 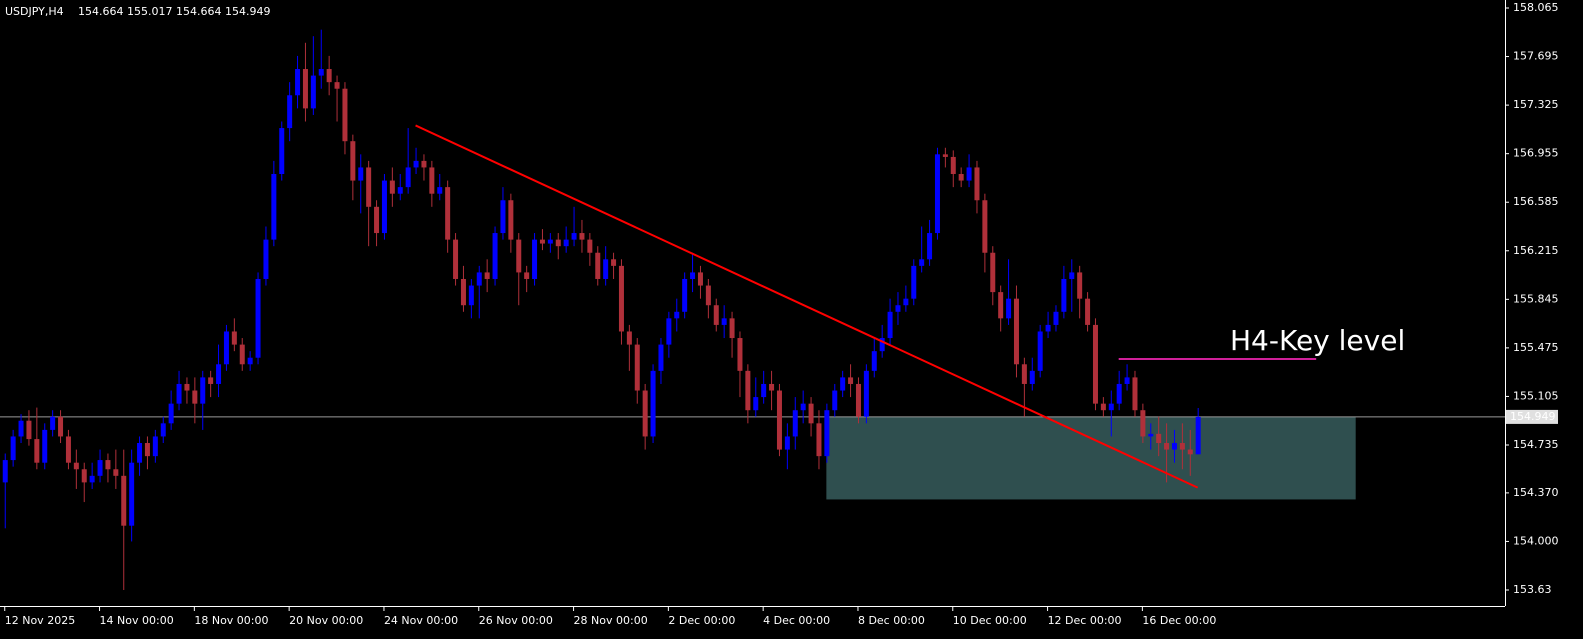 What do you see at coordinates (1533, 416) in the screenshot?
I see `current-price-label: 154.949` at bounding box center [1533, 416].